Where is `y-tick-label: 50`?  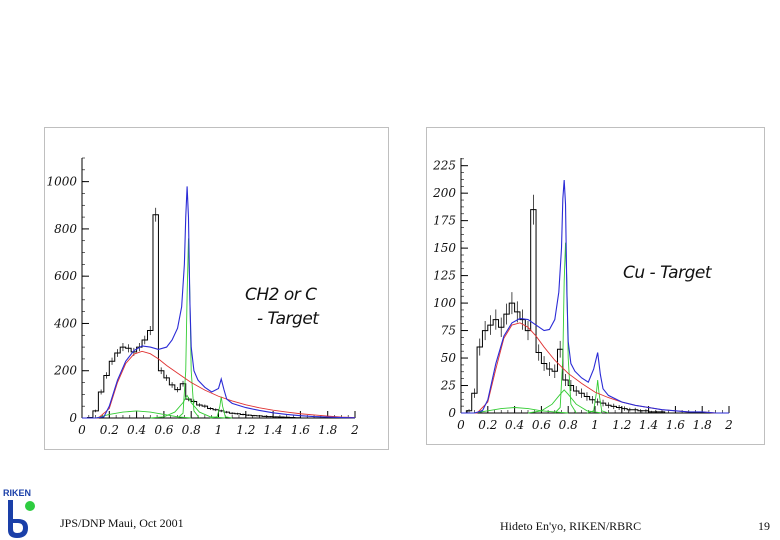
y-tick-label: 50 is located at coordinates (449, 358).